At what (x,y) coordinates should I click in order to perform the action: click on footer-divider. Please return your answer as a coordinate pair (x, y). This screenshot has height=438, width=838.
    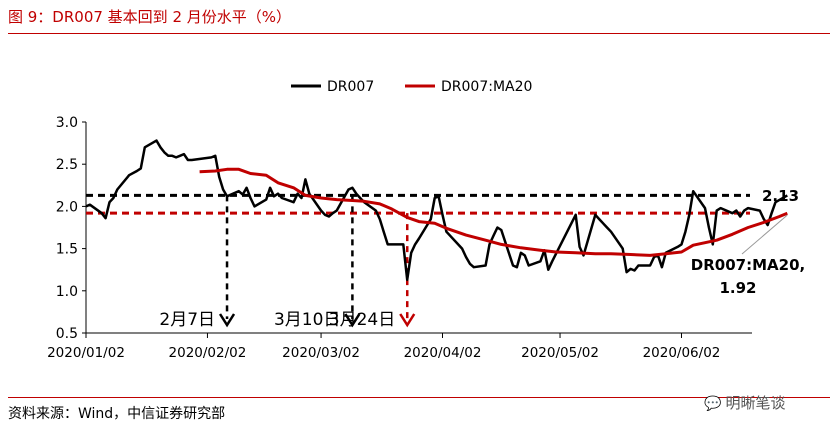
    Looking at the image, I should click on (419, 397).